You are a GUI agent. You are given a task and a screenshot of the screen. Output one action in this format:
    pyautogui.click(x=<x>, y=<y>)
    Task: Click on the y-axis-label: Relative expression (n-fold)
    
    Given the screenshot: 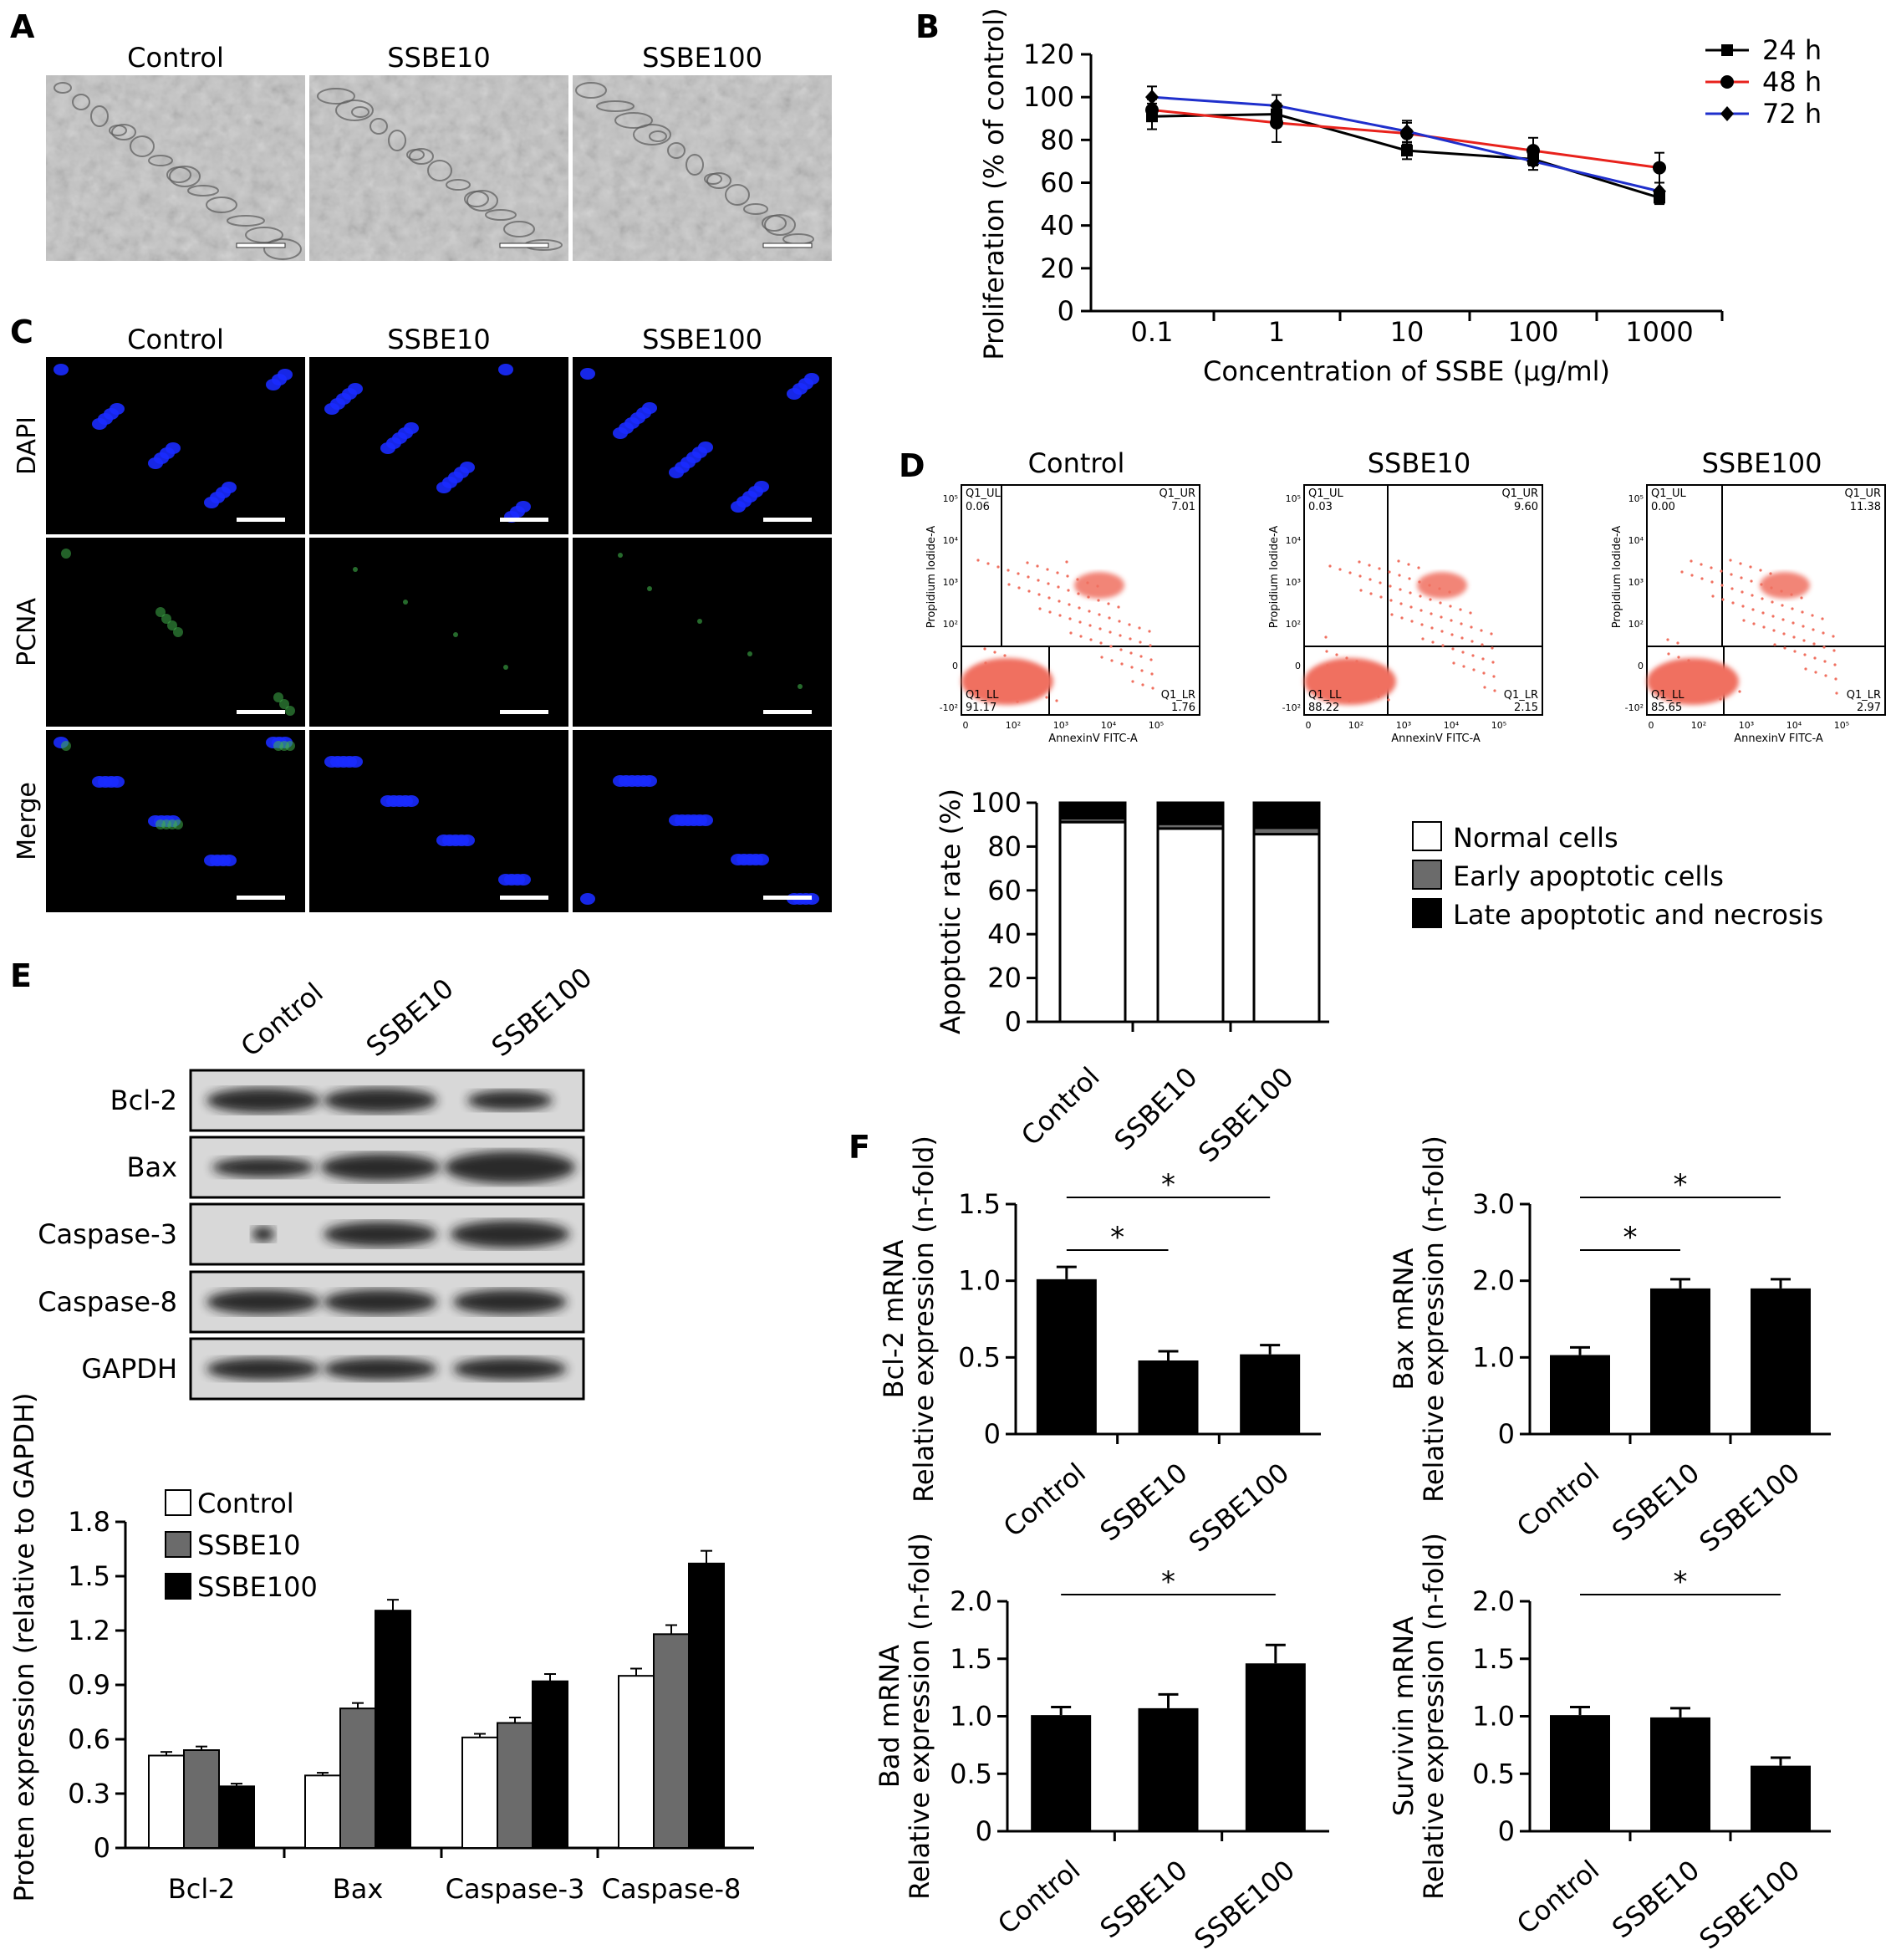 What is the action you would take?
    pyautogui.click(x=1434, y=1319)
    